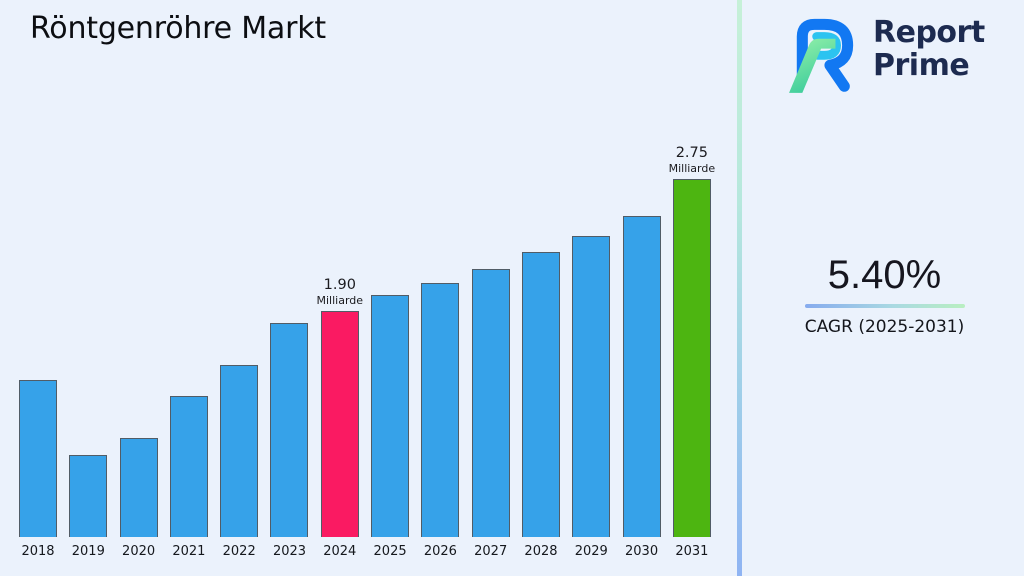  What do you see at coordinates (692, 152) in the screenshot?
I see `bar-annotation-value: 2.75` at bounding box center [692, 152].